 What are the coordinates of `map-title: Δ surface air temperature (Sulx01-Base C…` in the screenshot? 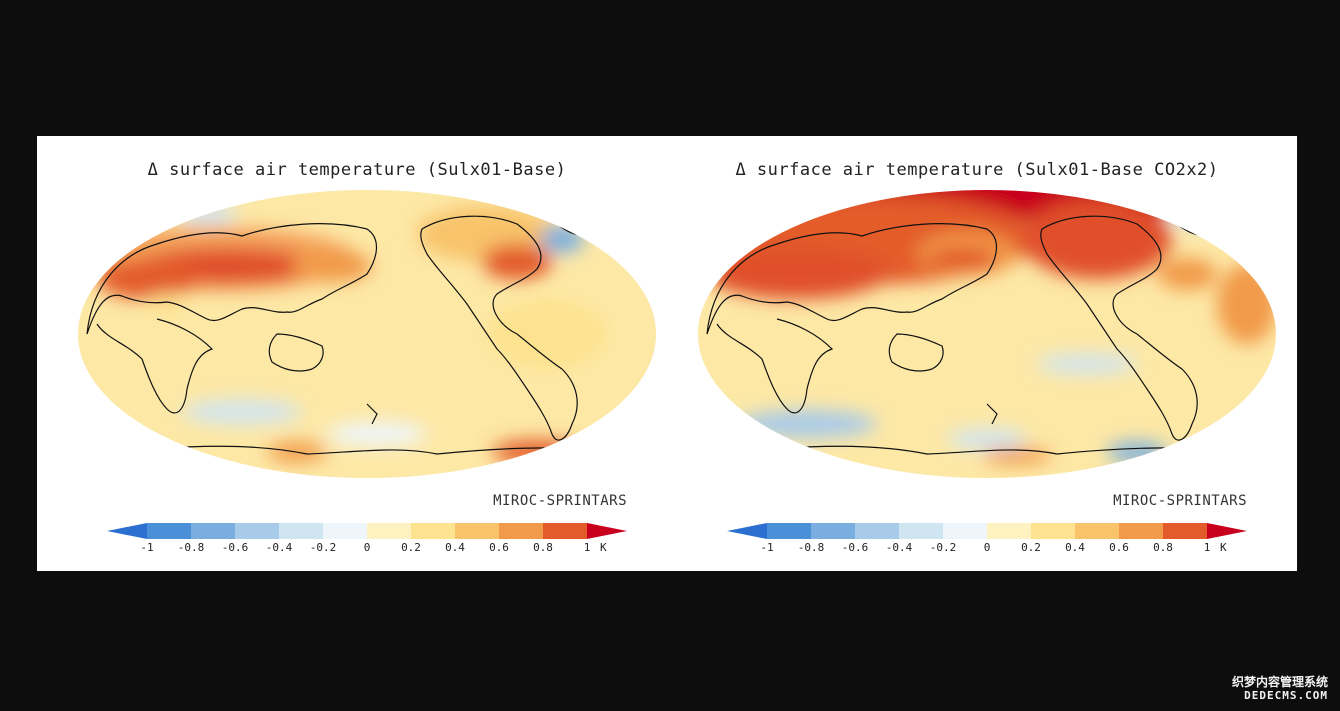 It's located at (977, 170).